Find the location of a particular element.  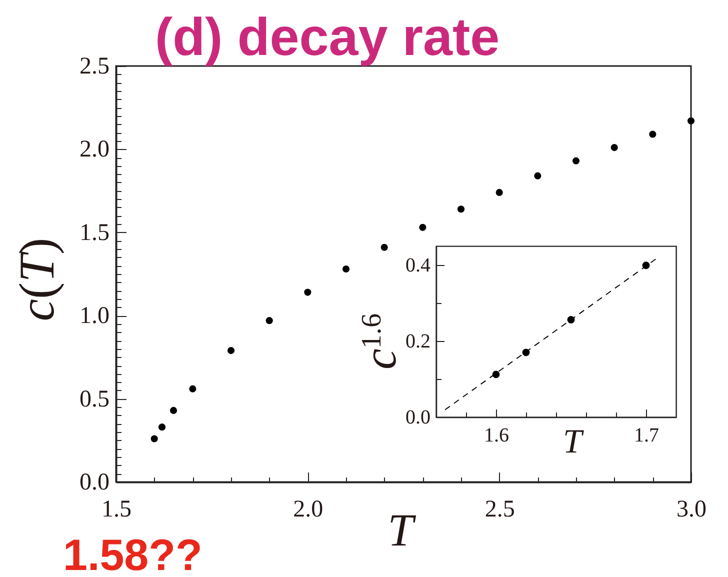

y-tick-label: 1.5 is located at coordinates (95, 233).